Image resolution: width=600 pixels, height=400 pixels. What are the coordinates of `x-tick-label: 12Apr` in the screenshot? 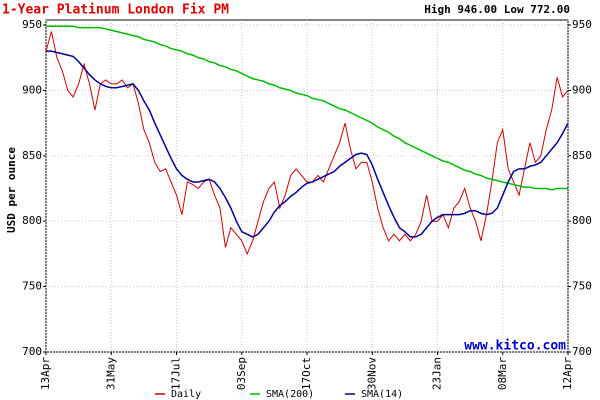 It's located at (567, 373).